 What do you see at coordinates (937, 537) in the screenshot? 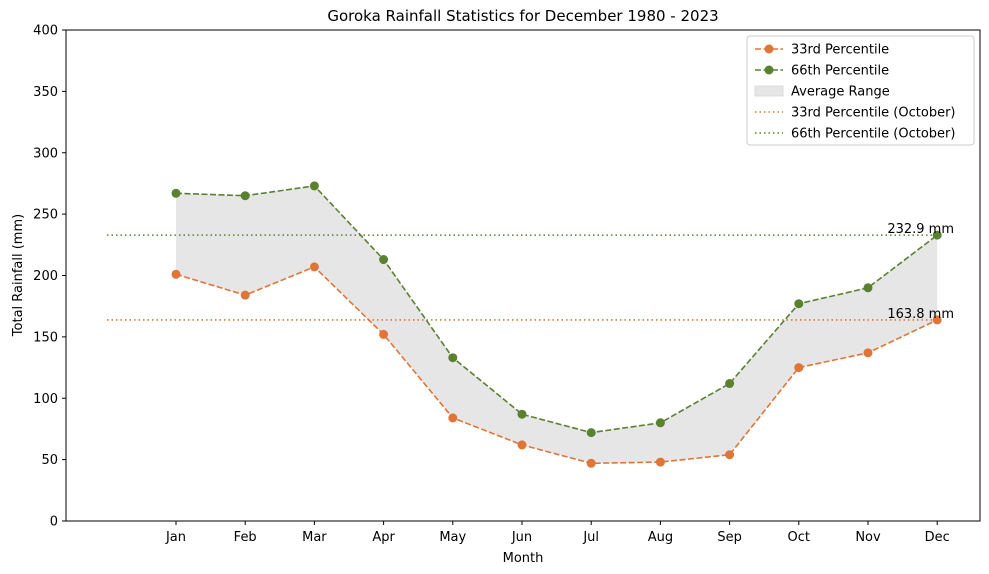
I see `x-tick-label-dec: Dec` at bounding box center [937, 537].